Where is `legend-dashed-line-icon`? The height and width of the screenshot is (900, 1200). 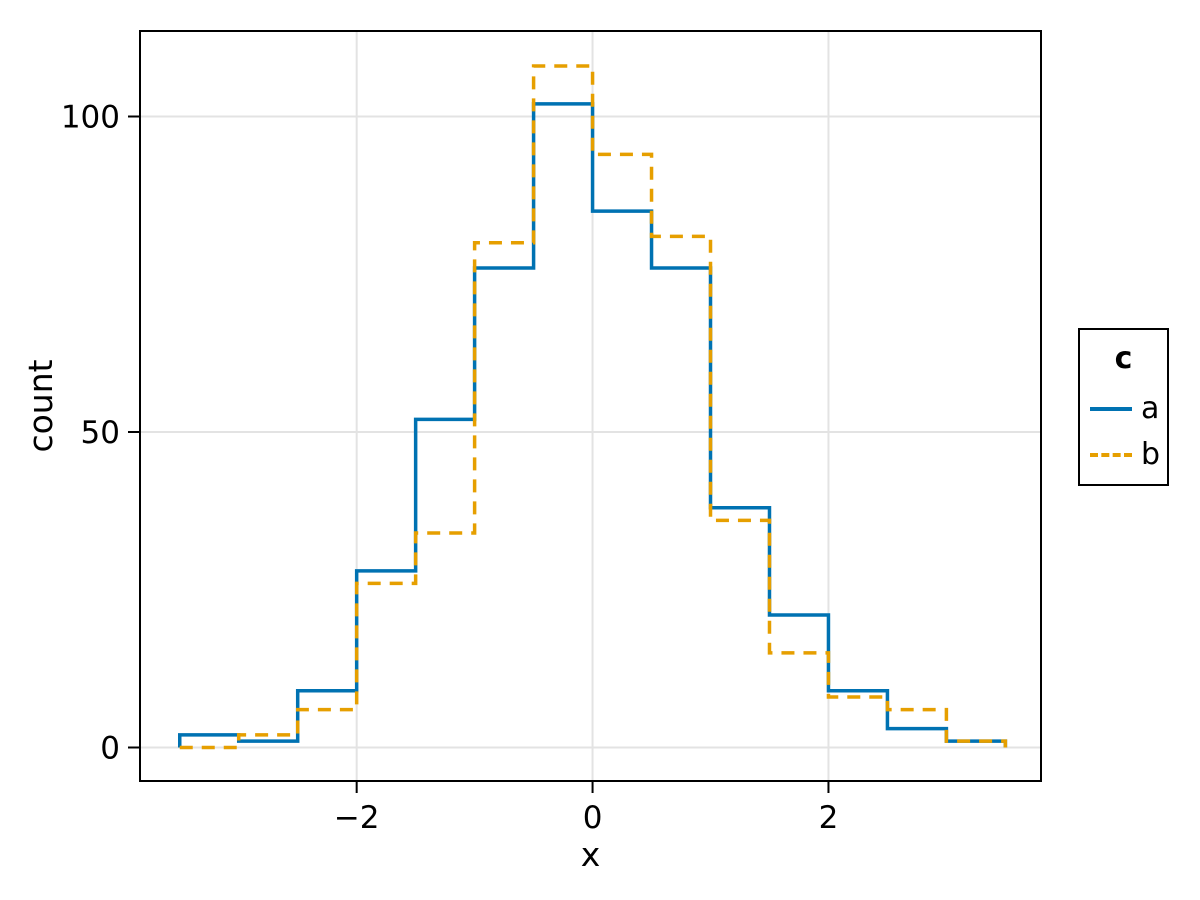
legend-dashed-line-icon is located at coordinates (1111, 455).